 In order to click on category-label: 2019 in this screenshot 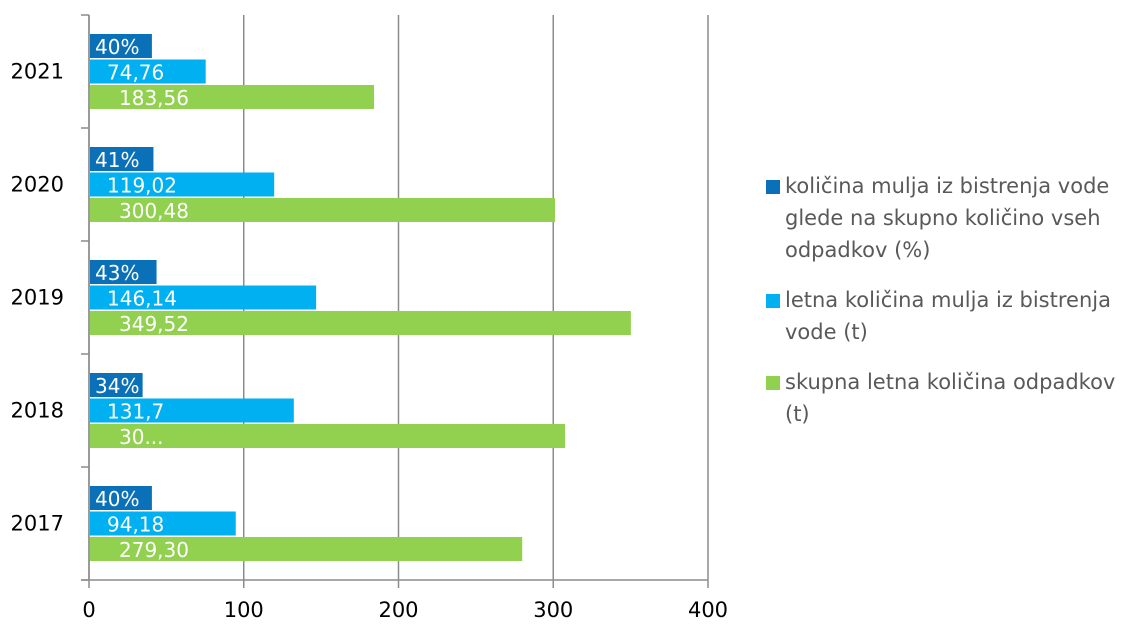, I will do `click(37, 298)`.